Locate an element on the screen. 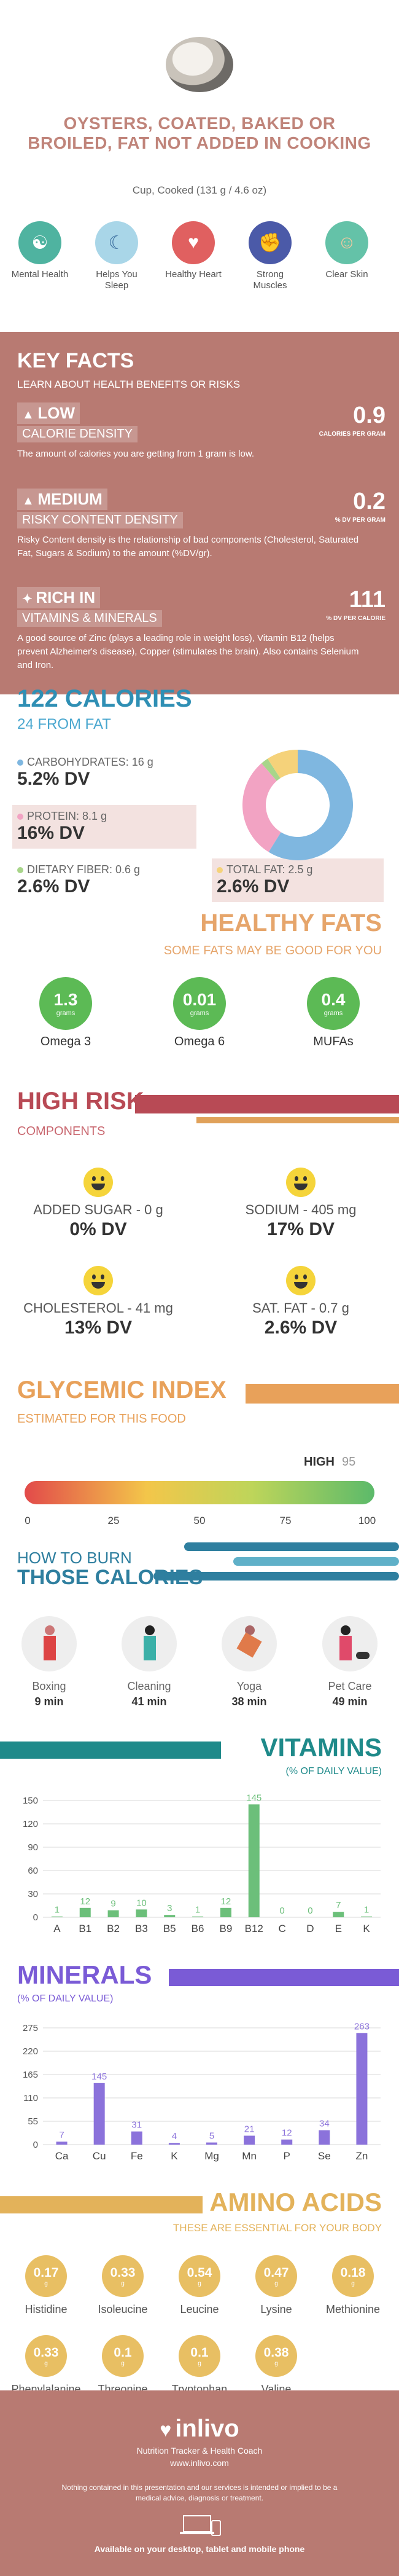 The image size is (399, 2576). fact-name: RISKY CONTENT DENSITY is located at coordinates (100, 520).